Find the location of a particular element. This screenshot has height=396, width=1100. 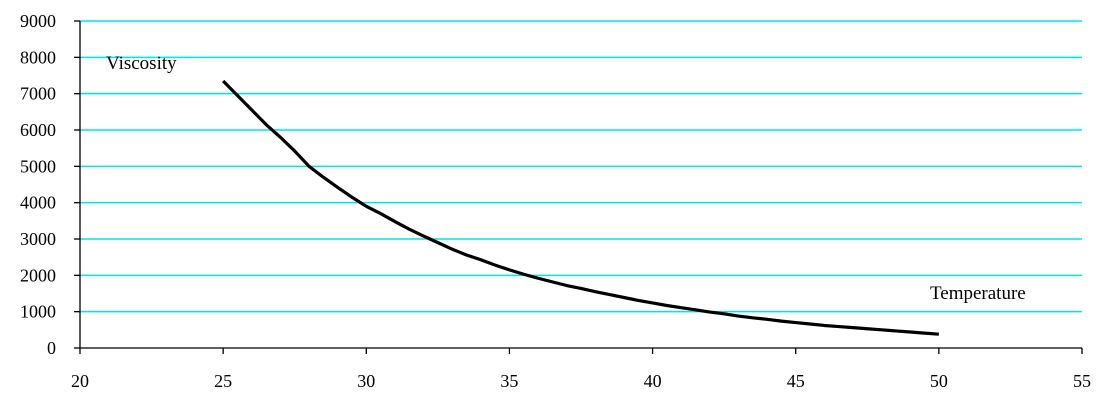

y-tick-label: 5000 is located at coordinates (38, 166).